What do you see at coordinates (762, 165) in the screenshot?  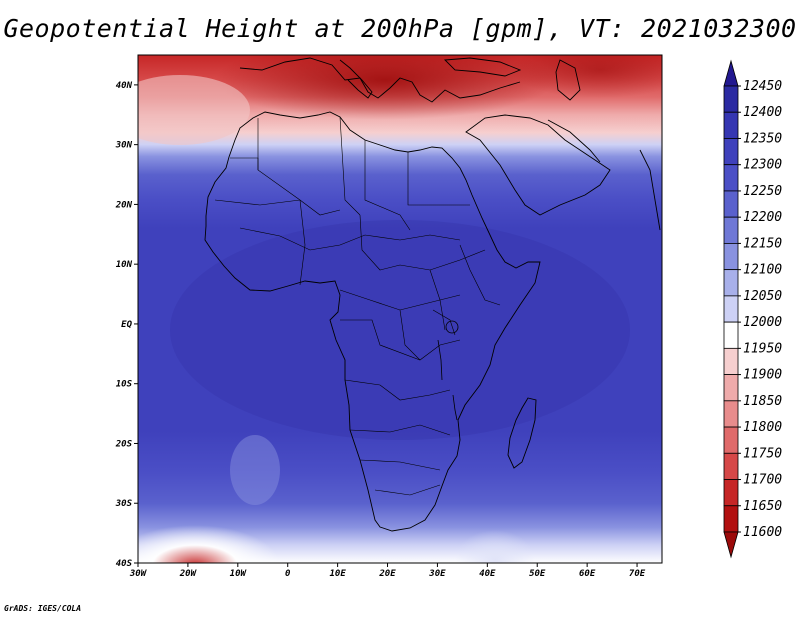 I see `colorbar-label: 12300` at bounding box center [762, 165].